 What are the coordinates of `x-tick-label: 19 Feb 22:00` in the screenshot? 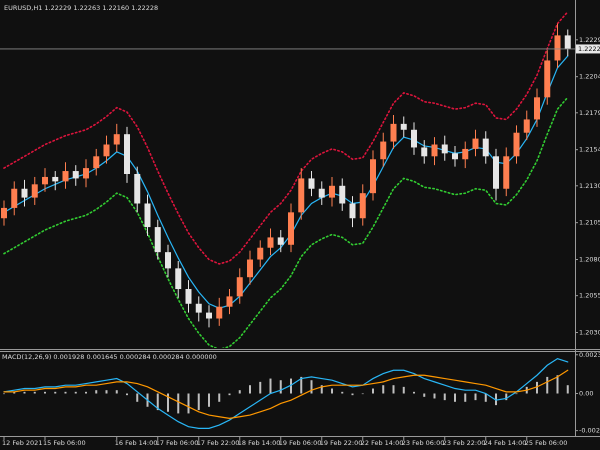 It's located at (341, 443).